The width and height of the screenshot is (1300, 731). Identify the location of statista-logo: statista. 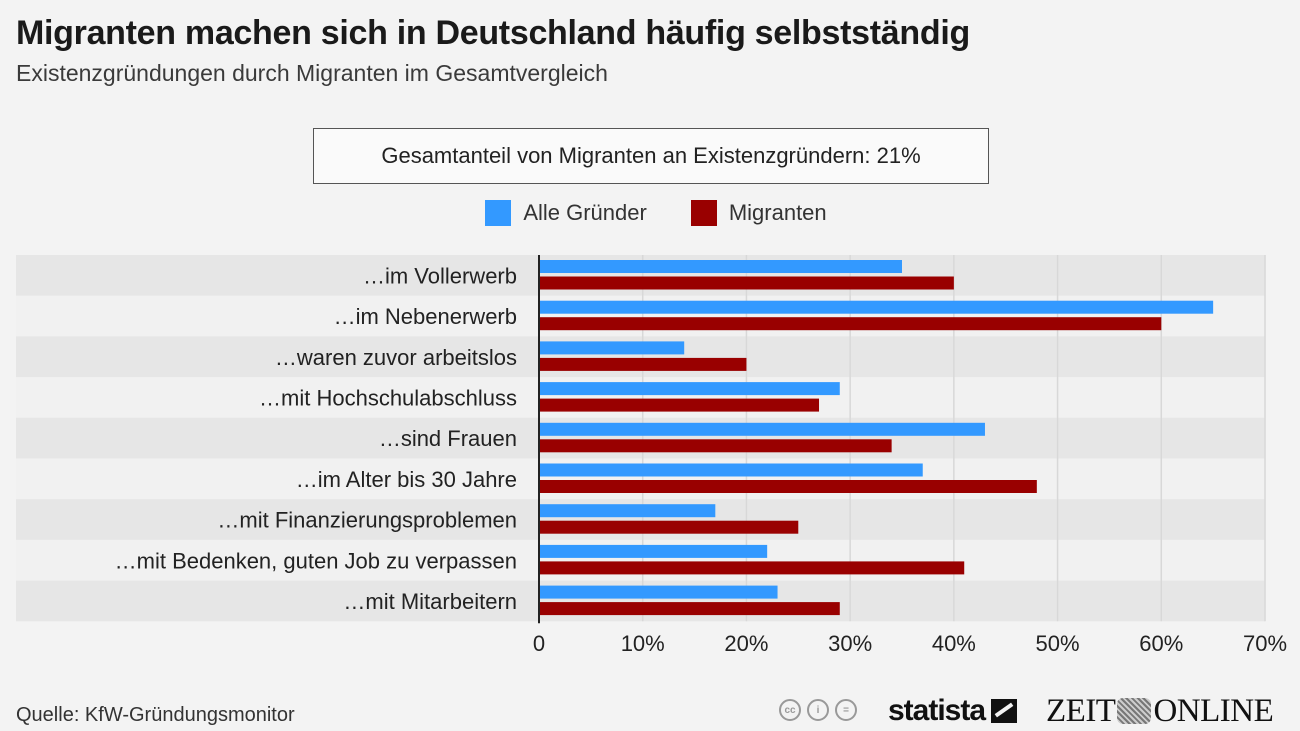
(953, 711).